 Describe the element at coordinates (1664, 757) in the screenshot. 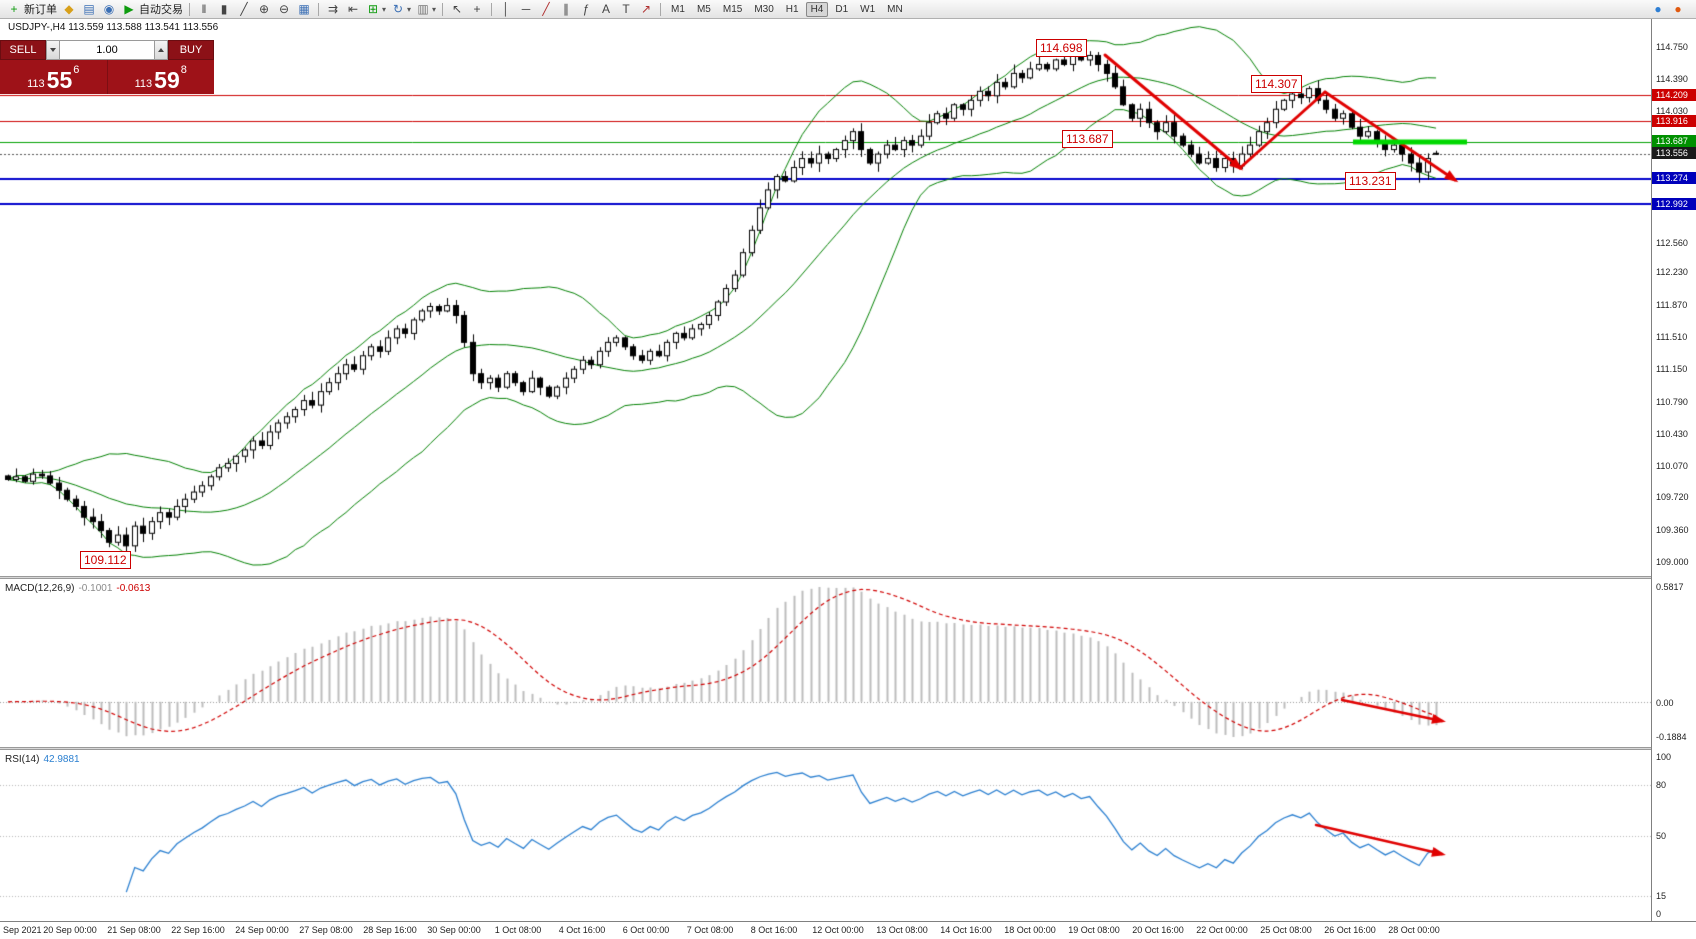

I see `axis-label: 100` at that location.